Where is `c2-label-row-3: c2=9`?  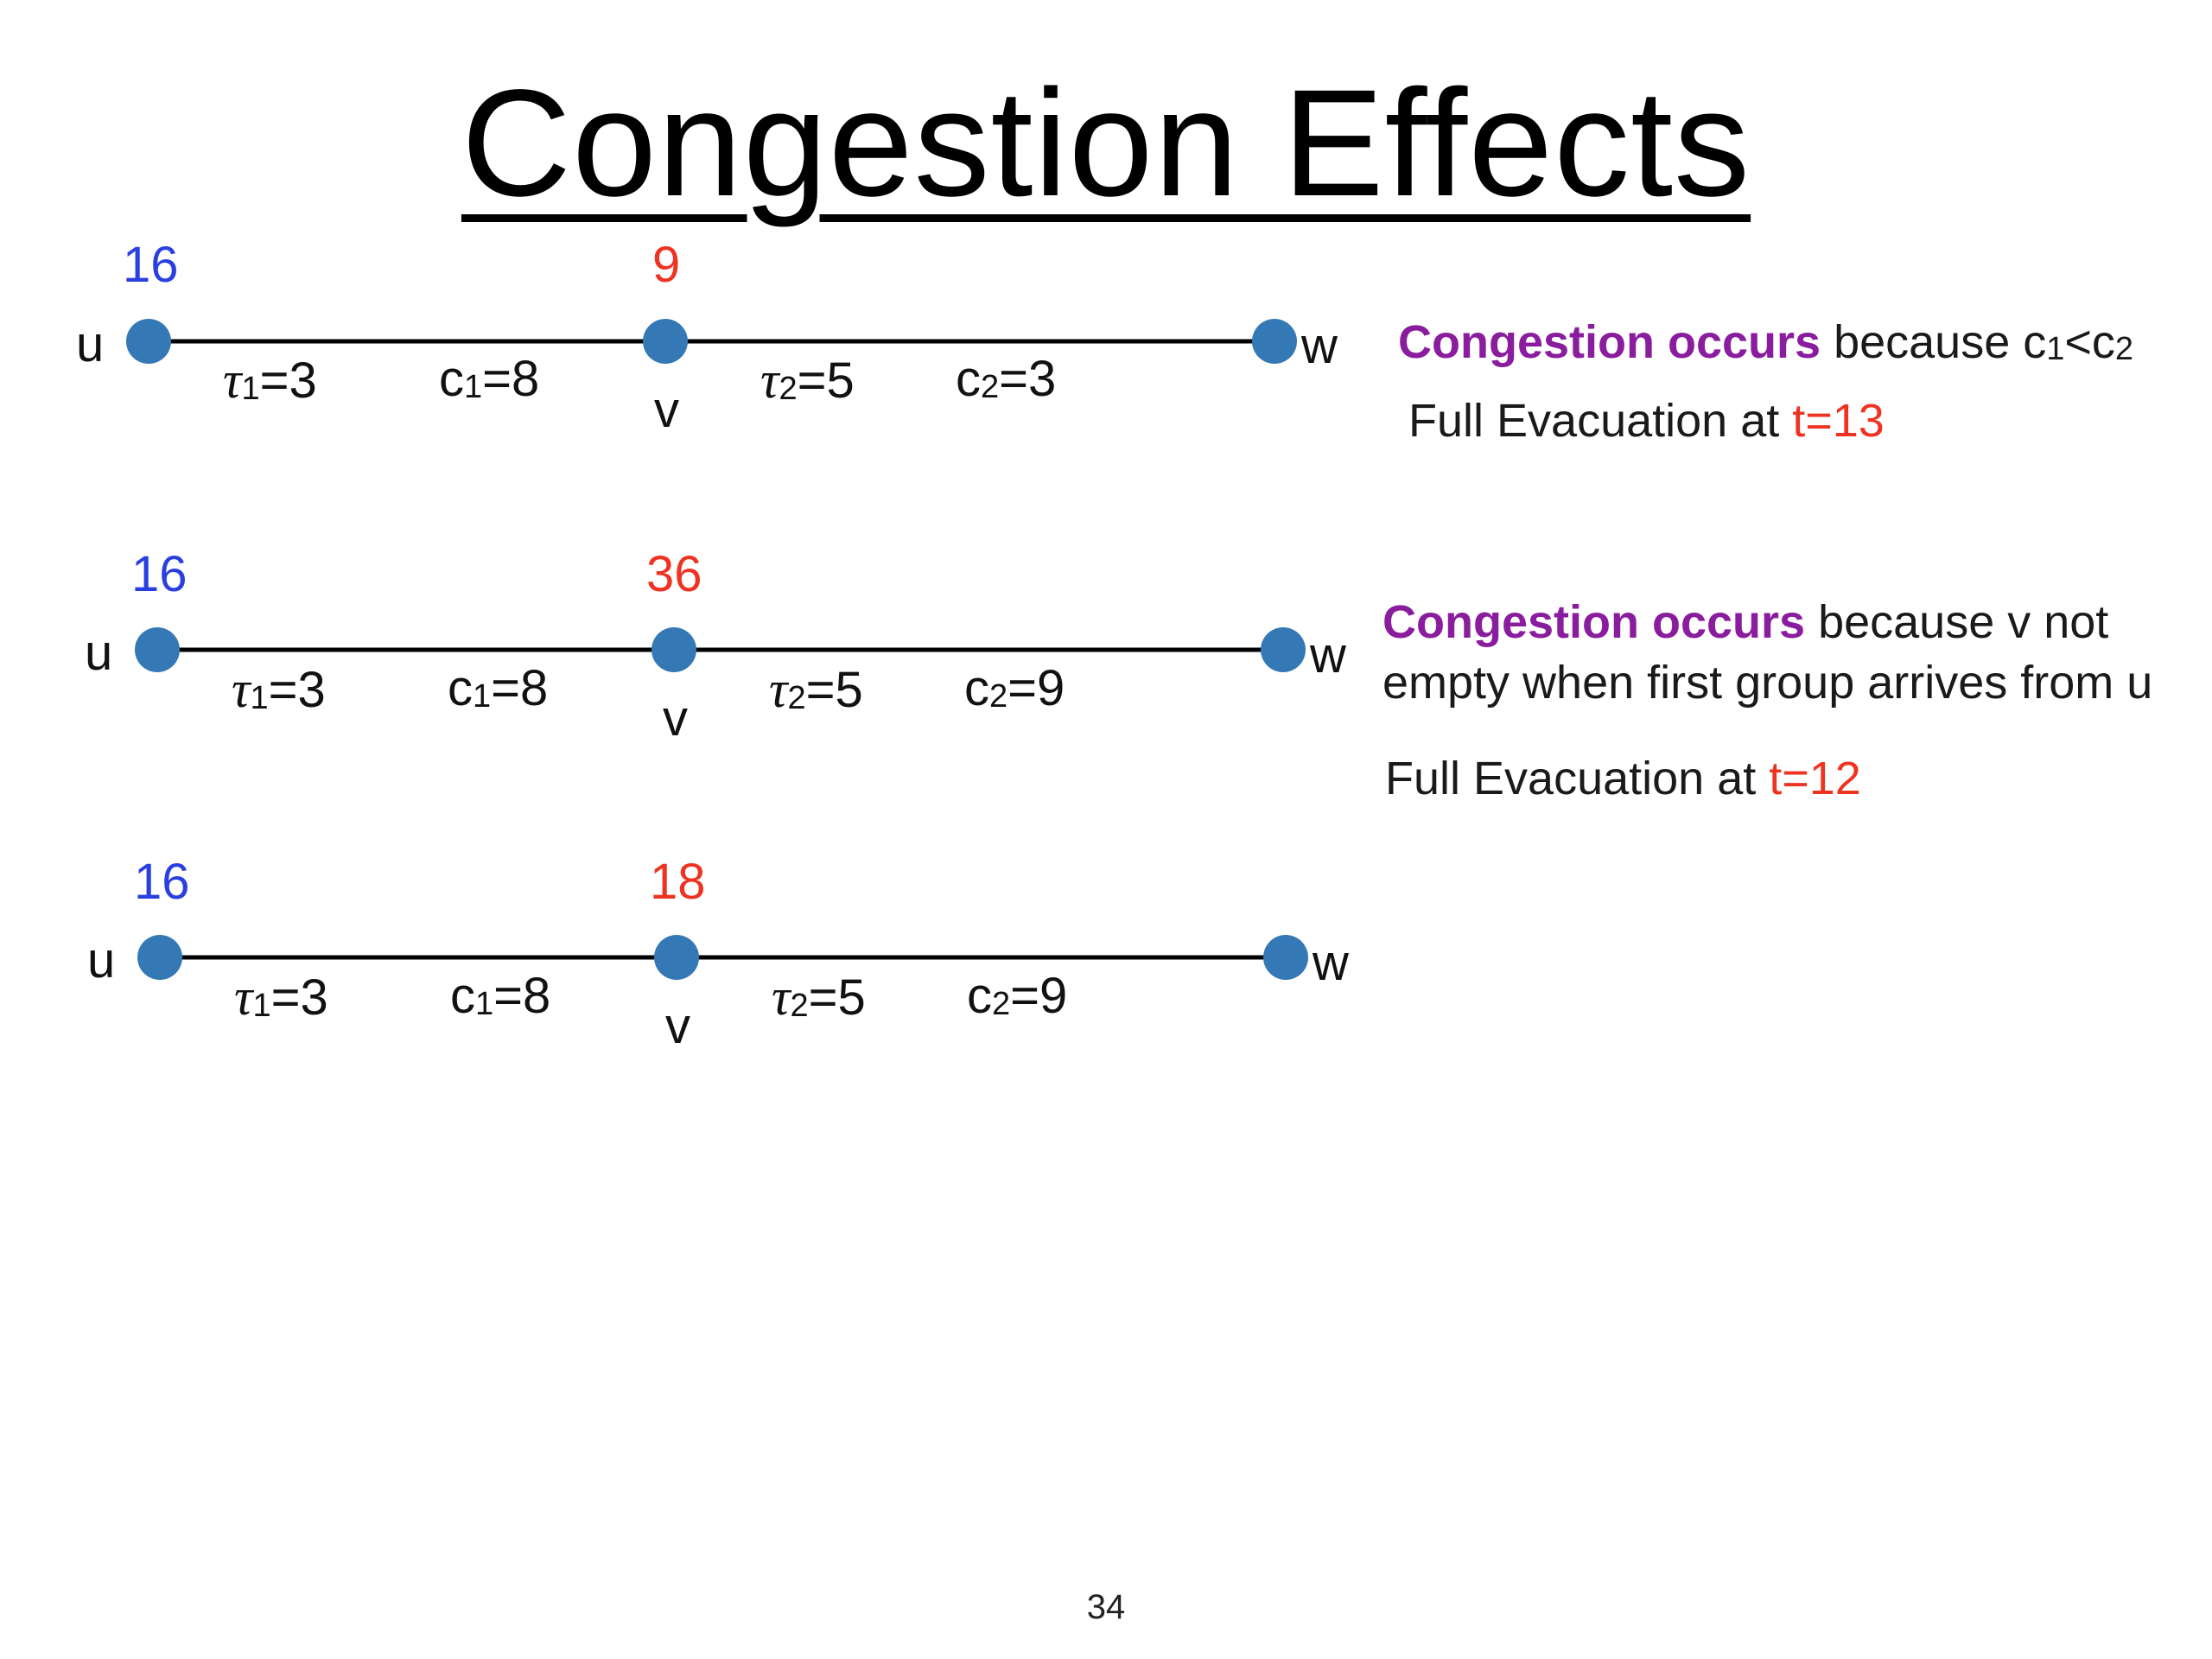
c2-label-row-3: c2=9 is located at coordinates (1017, 996).